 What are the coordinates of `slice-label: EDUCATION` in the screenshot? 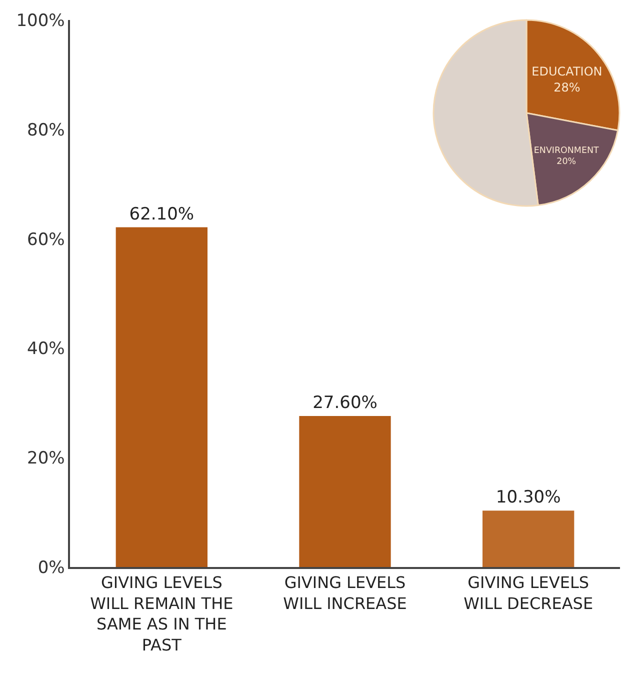 It's located at (567, 71).